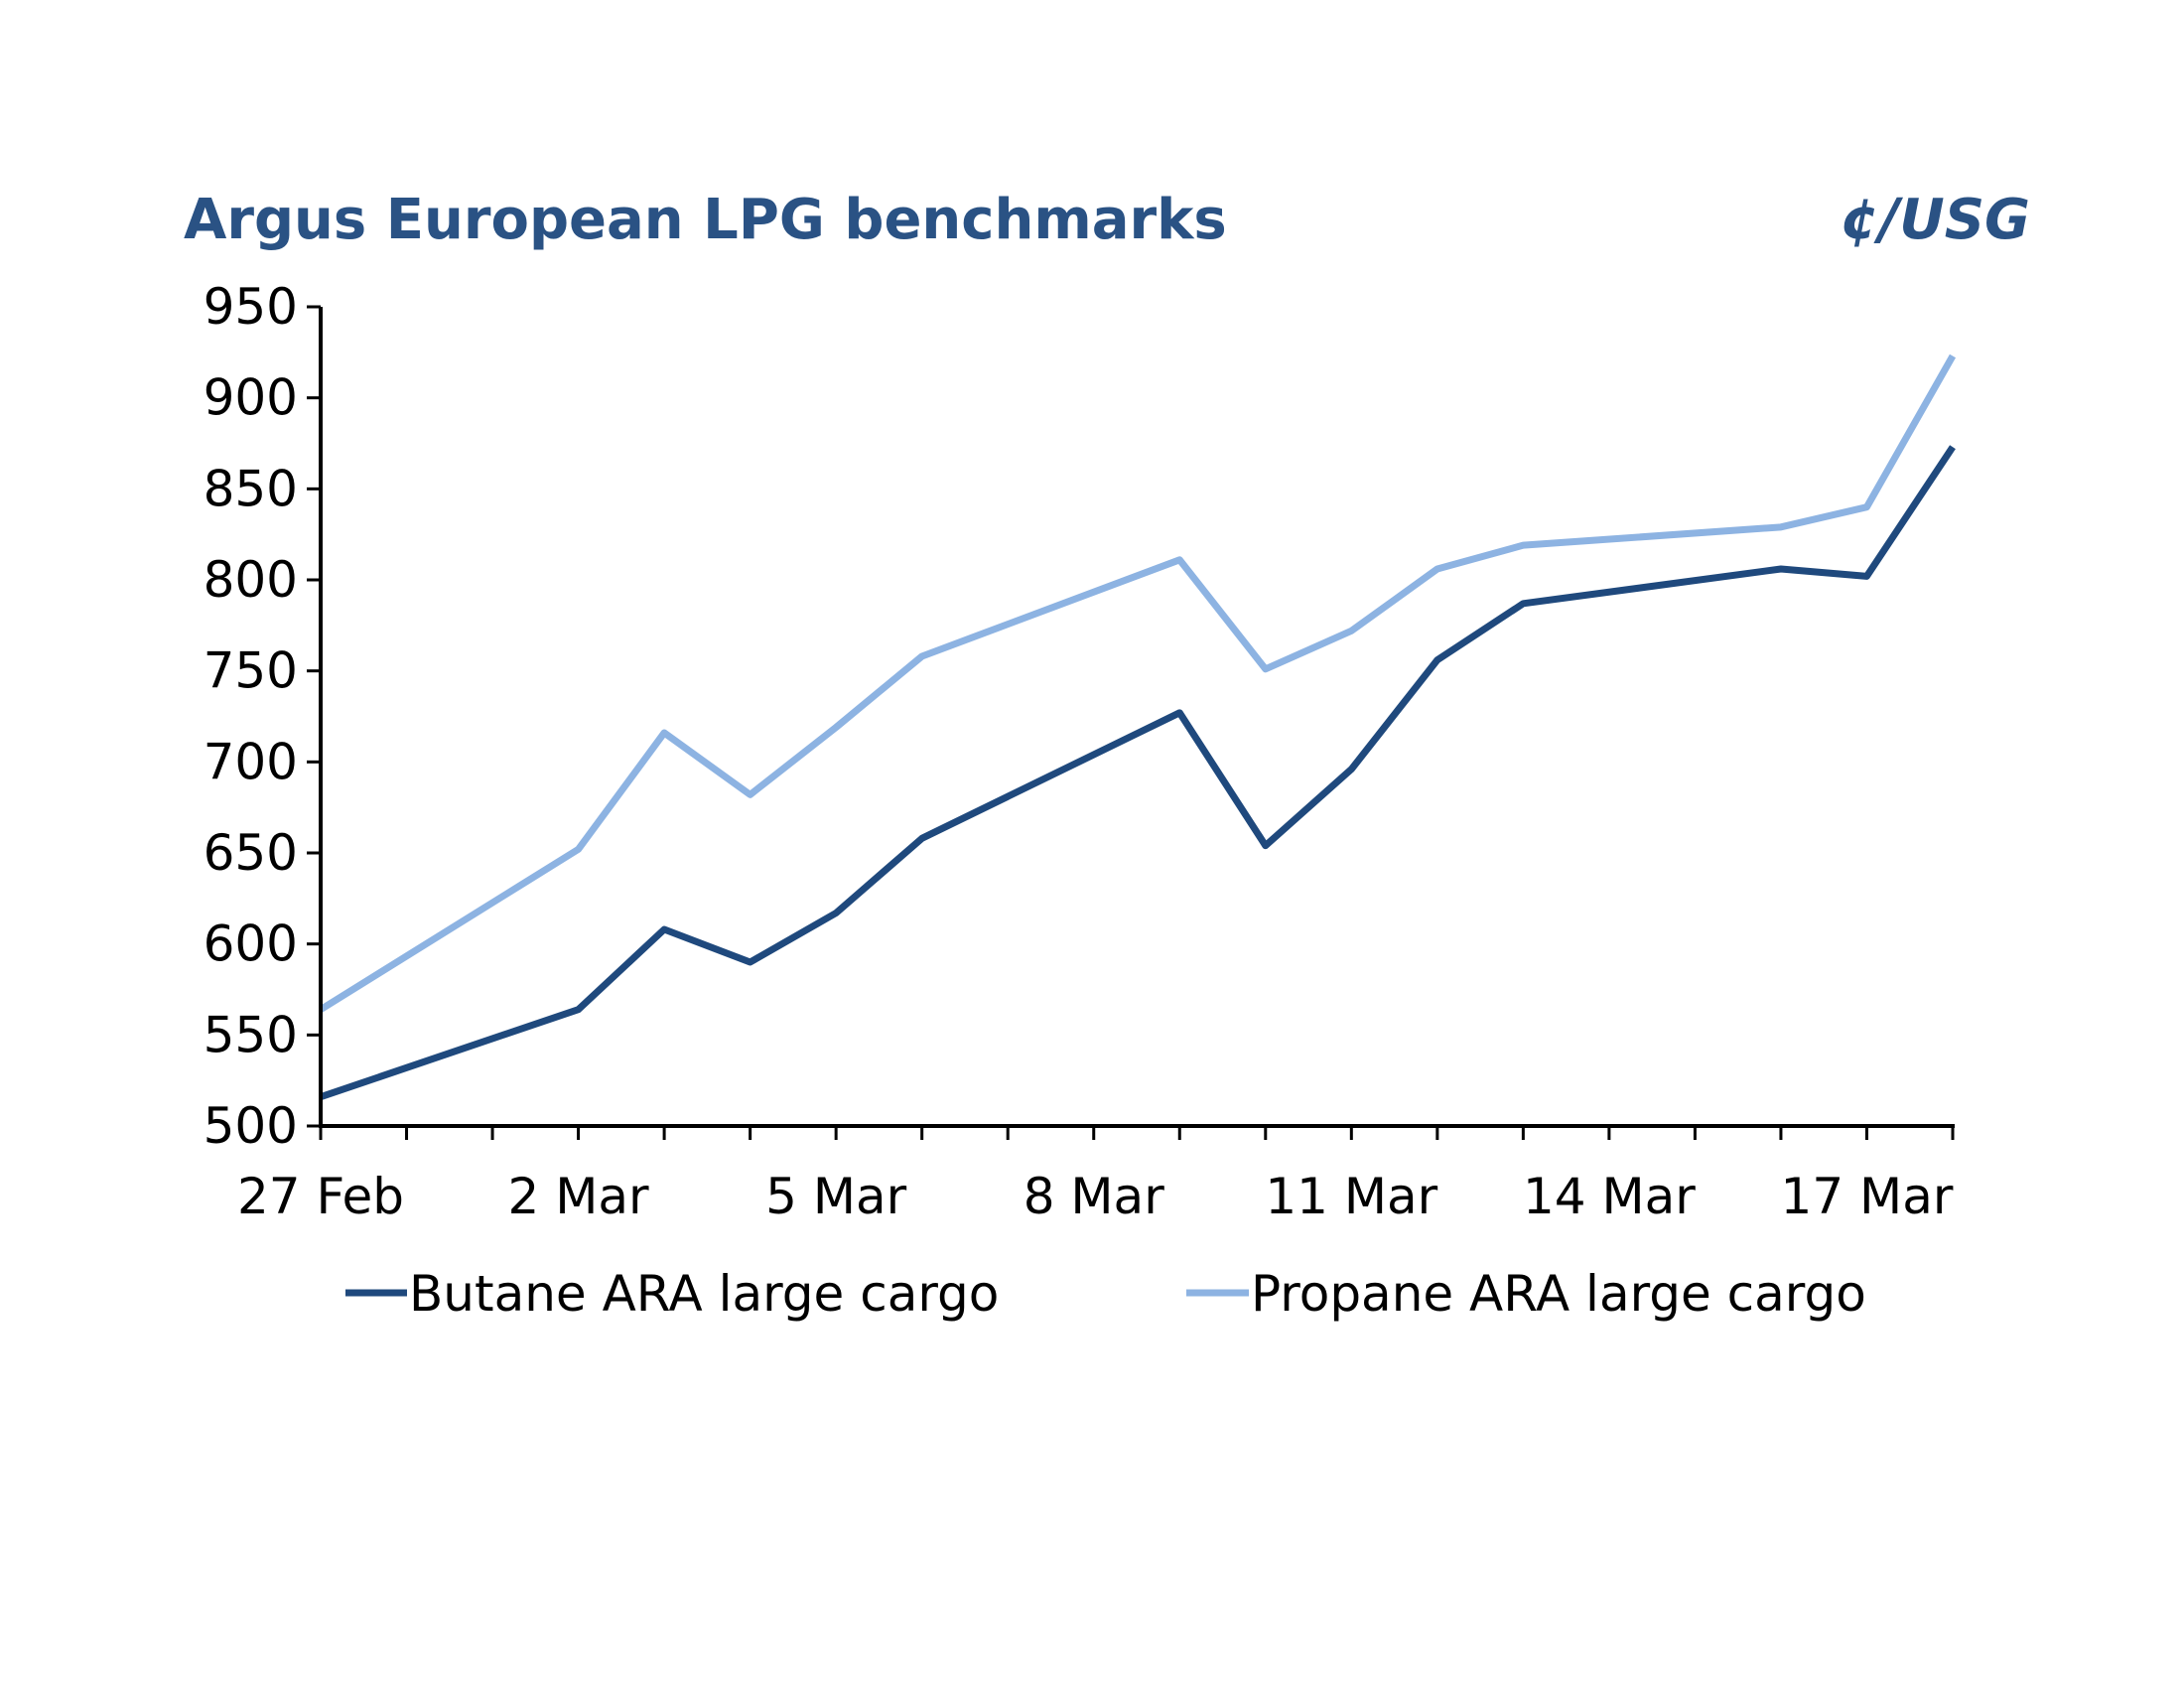  I want to click on chart-title: Argus European LPG benchmarks, so click(705, 220).